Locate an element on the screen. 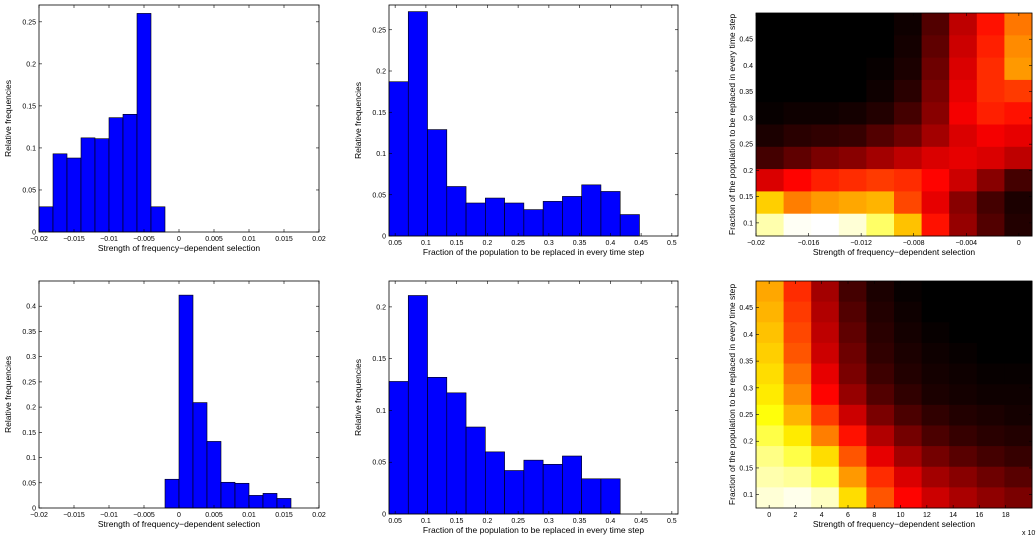 Image resolution: width=1036 pixels, height=537 pixels. x-tick-label: 0.15 is located at coordinates (457, 521).